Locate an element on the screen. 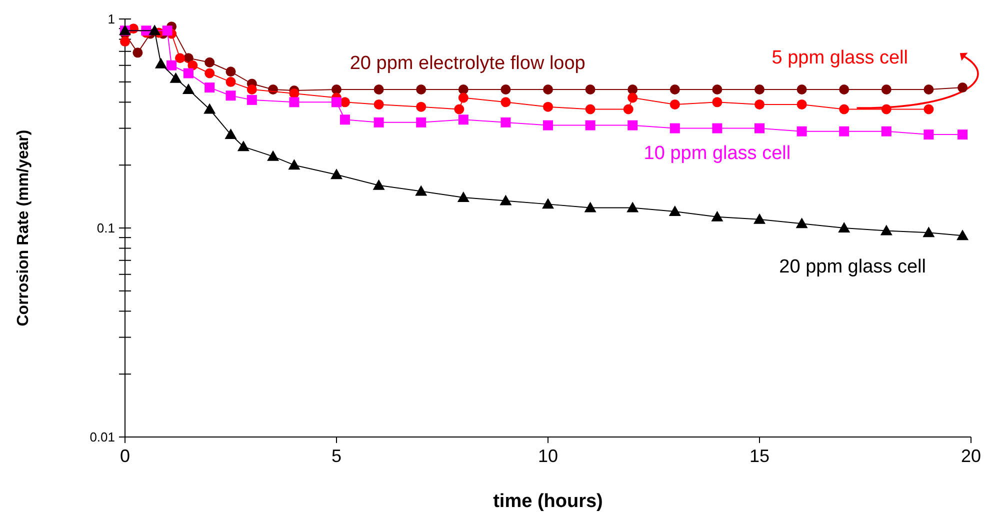 This screenshot has width=995, height=521. series-label: 20 ppm glass cell is located at coordinates (852, 267).